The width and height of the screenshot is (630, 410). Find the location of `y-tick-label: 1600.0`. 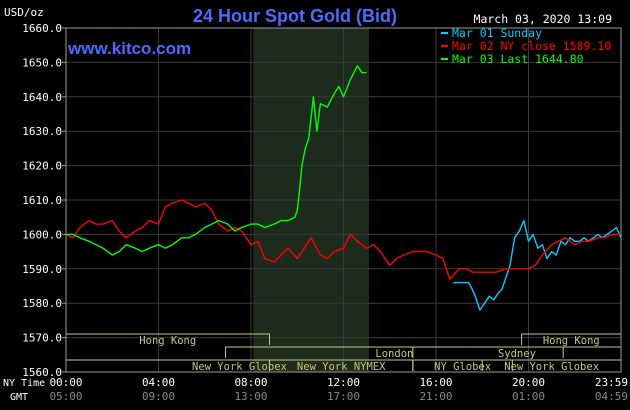

y-tick-label: 1600.0 is located at coordinates (42, 234).